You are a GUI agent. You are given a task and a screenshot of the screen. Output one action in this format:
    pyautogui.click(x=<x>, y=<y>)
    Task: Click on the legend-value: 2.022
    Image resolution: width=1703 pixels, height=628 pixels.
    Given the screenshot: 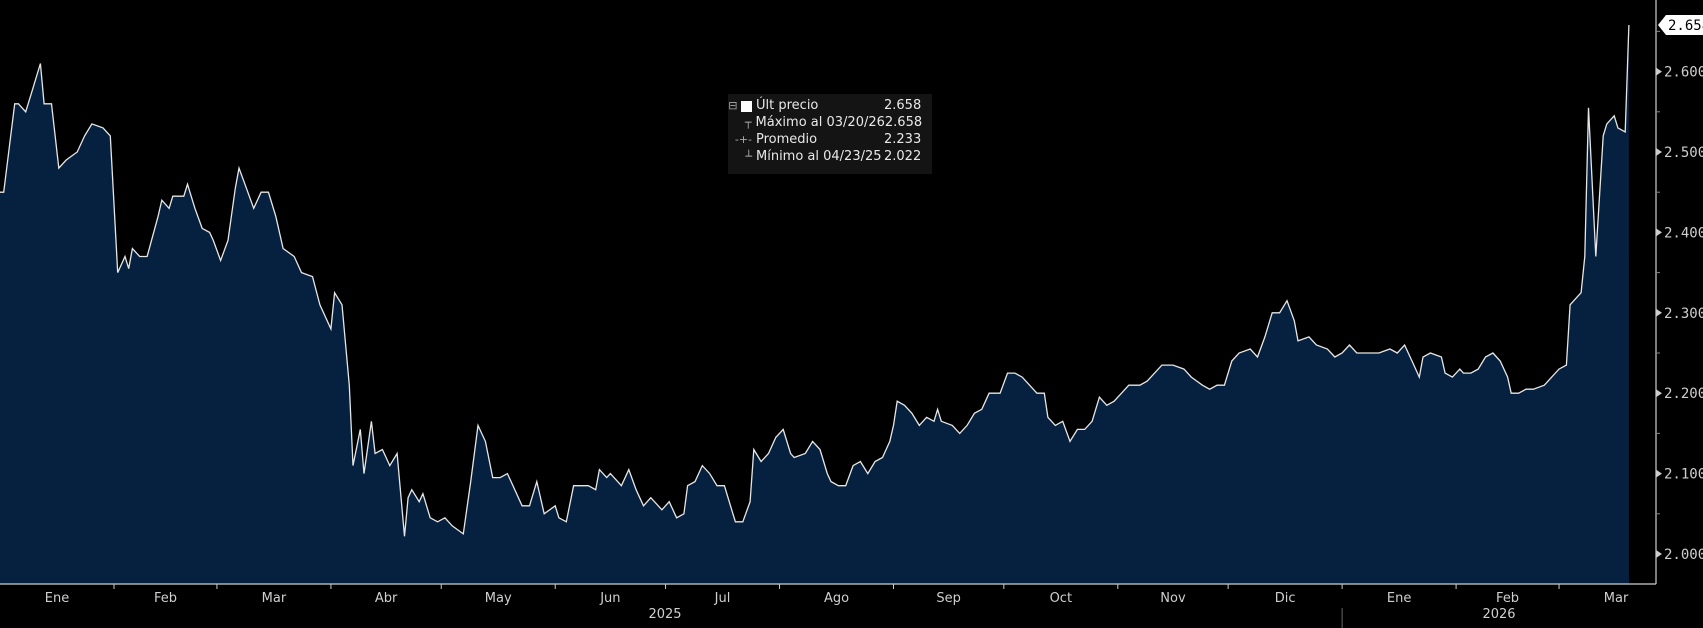 What is the action you would take?
    pyautogui.click(x=903, y=156)
    